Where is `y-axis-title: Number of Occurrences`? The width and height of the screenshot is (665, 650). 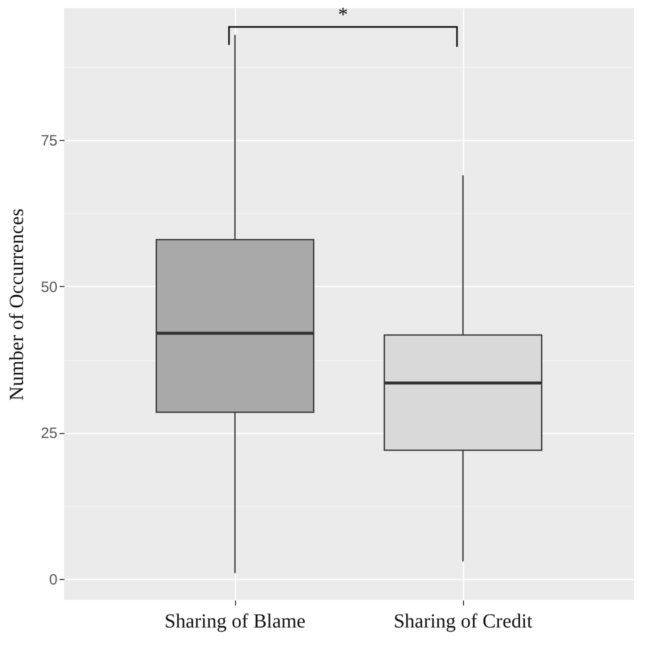 y-axis-title: Number of Occurrences is located at coordinates (17, 304).